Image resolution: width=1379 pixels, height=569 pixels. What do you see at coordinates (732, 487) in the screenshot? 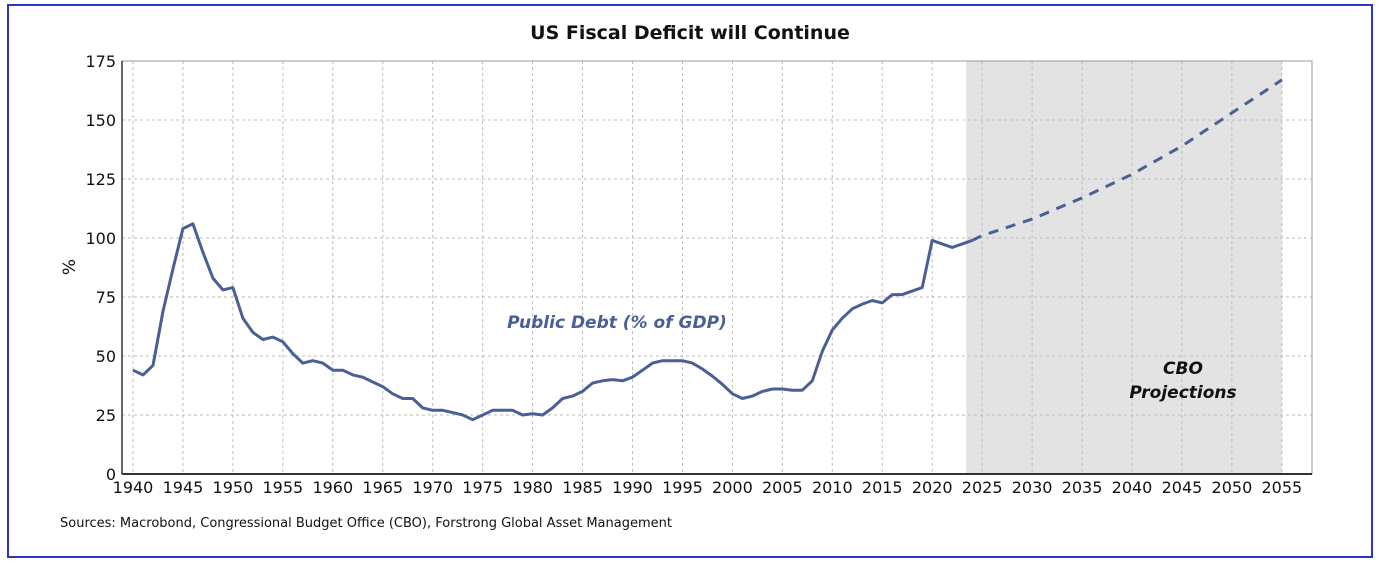
I see `x-tick-label: 2000` at bounding box center [732, 487].